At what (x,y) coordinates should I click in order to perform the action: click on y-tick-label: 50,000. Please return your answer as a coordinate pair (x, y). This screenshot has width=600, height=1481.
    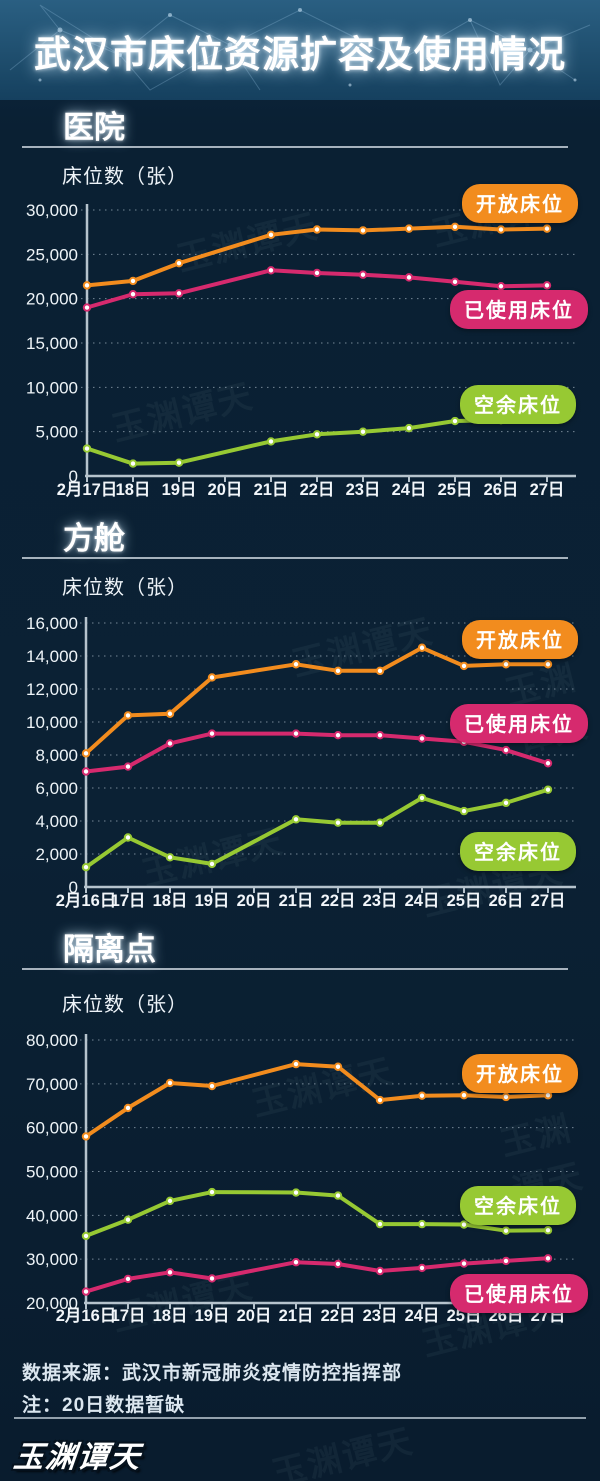
    Looking at the image, I should click on (52, 1172).